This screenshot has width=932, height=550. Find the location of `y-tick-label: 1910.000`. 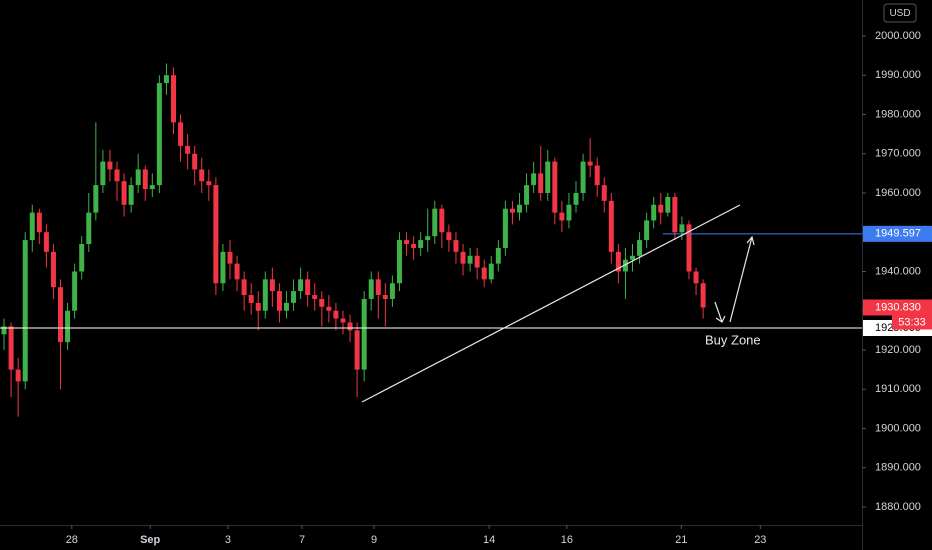

y-tick-label: 1910.000 is located at coordinates (898, 389).